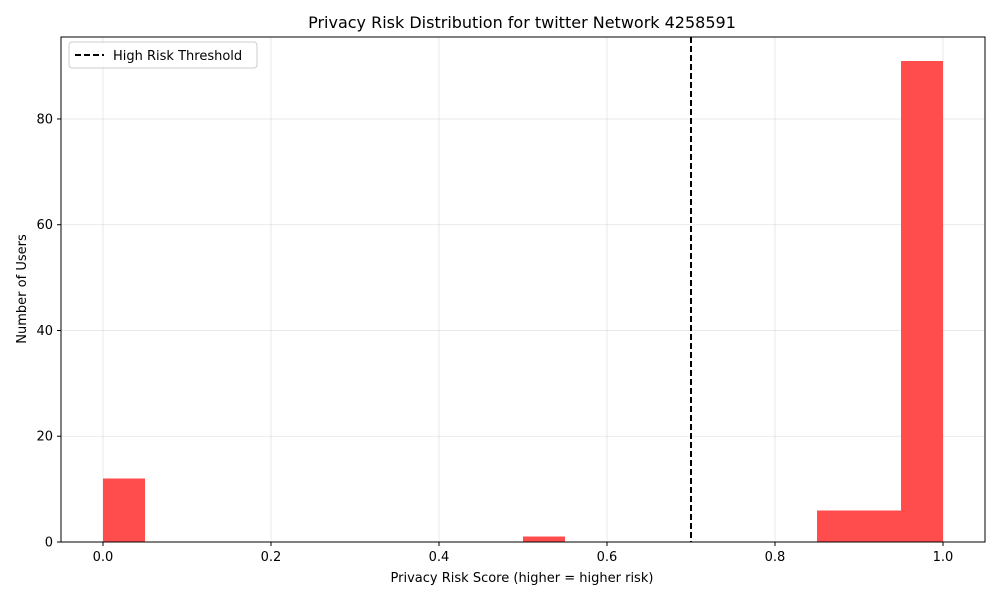 This screenshot has height=600, width=1000. Describe the element at coordinates (439, 557) in the screenshot. I see `x-tick-label: 0.4` at that location.